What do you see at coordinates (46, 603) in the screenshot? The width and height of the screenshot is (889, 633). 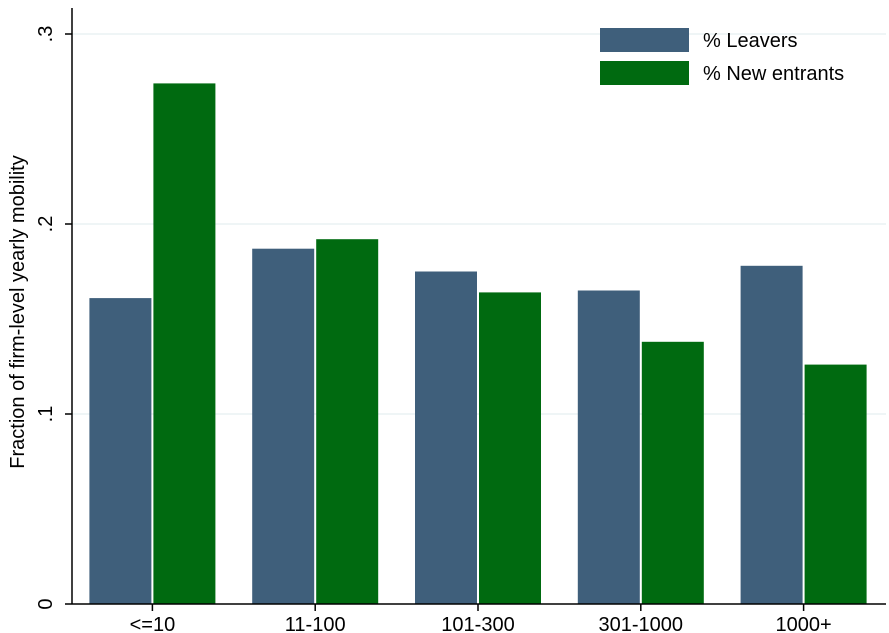 I see `y-tick-label: 0` at bounding box center [46, 603].